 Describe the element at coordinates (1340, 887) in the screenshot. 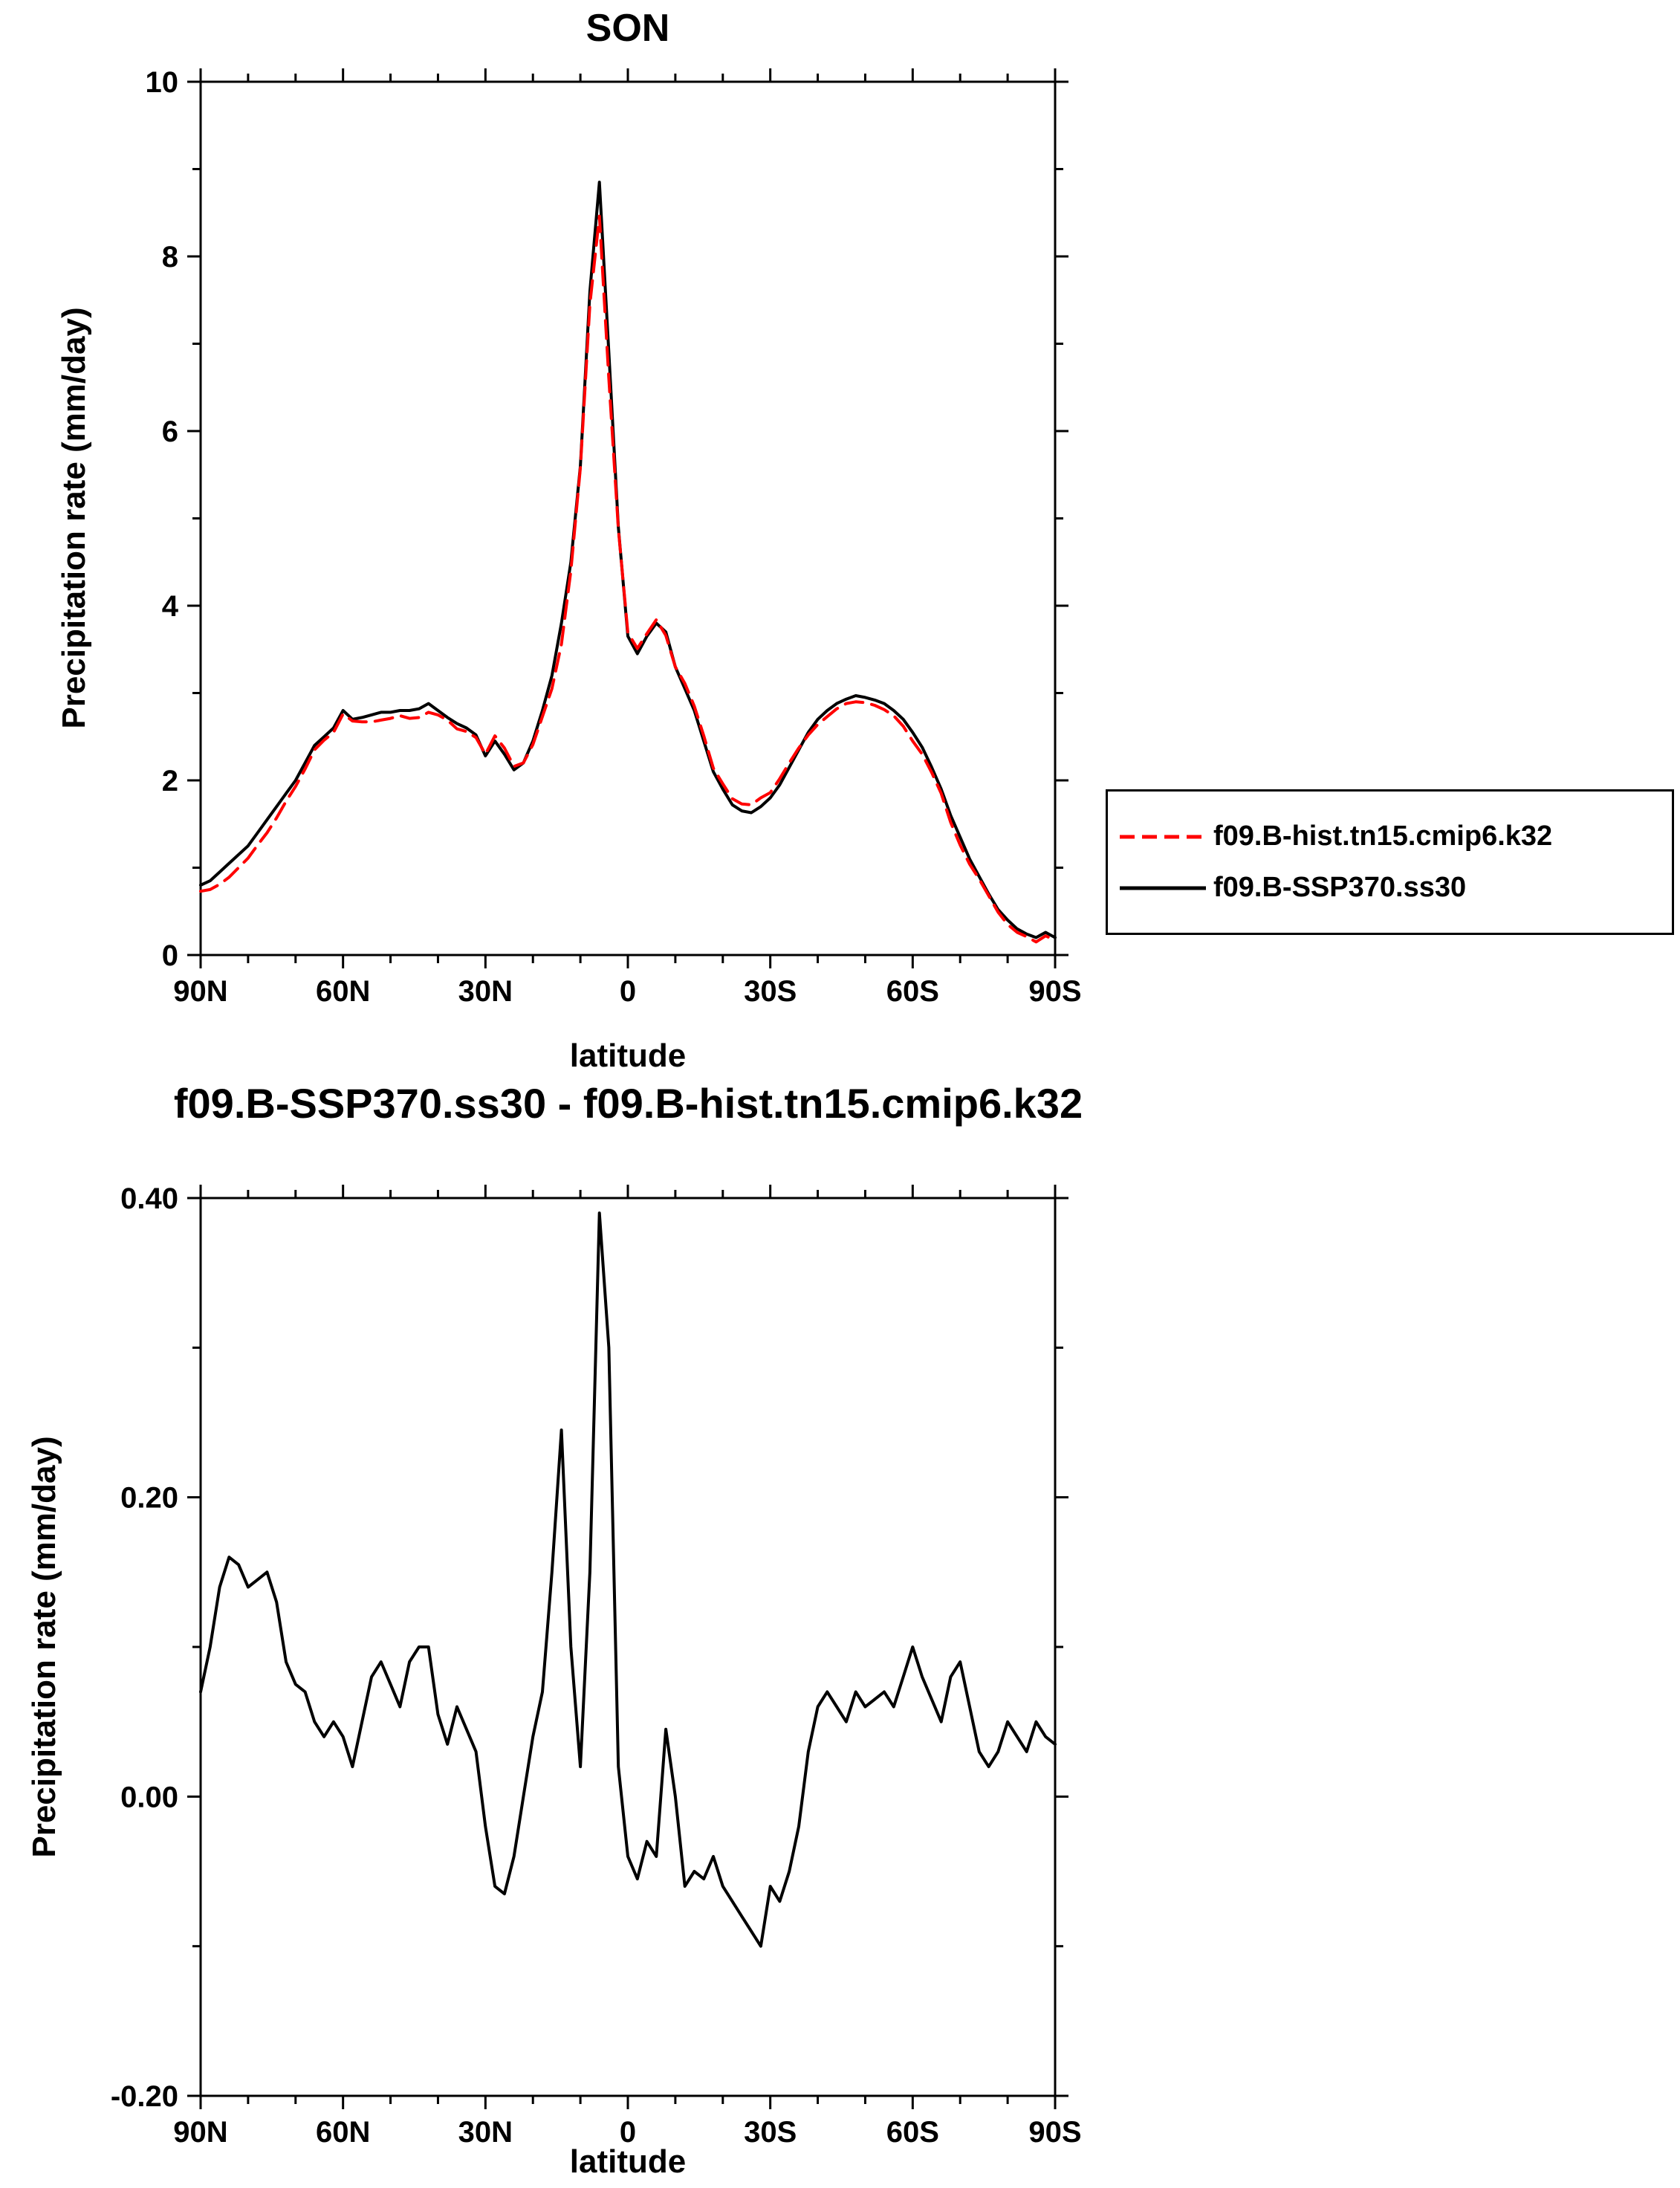

I see `legend-label-ssp: f09.B-SSP370.ss30` at that location.